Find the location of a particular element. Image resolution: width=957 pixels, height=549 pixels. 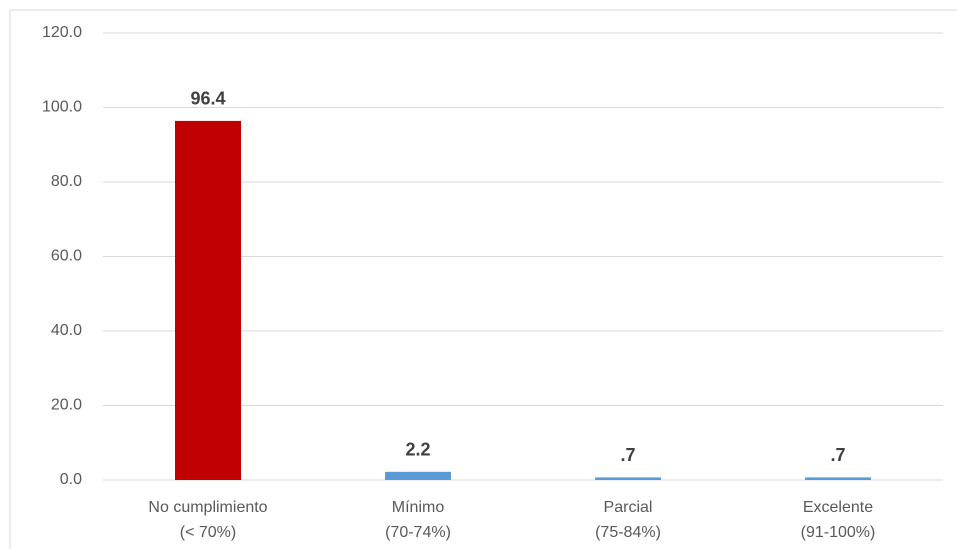

value-label: 96.4 is located at coordinates (207, 99).